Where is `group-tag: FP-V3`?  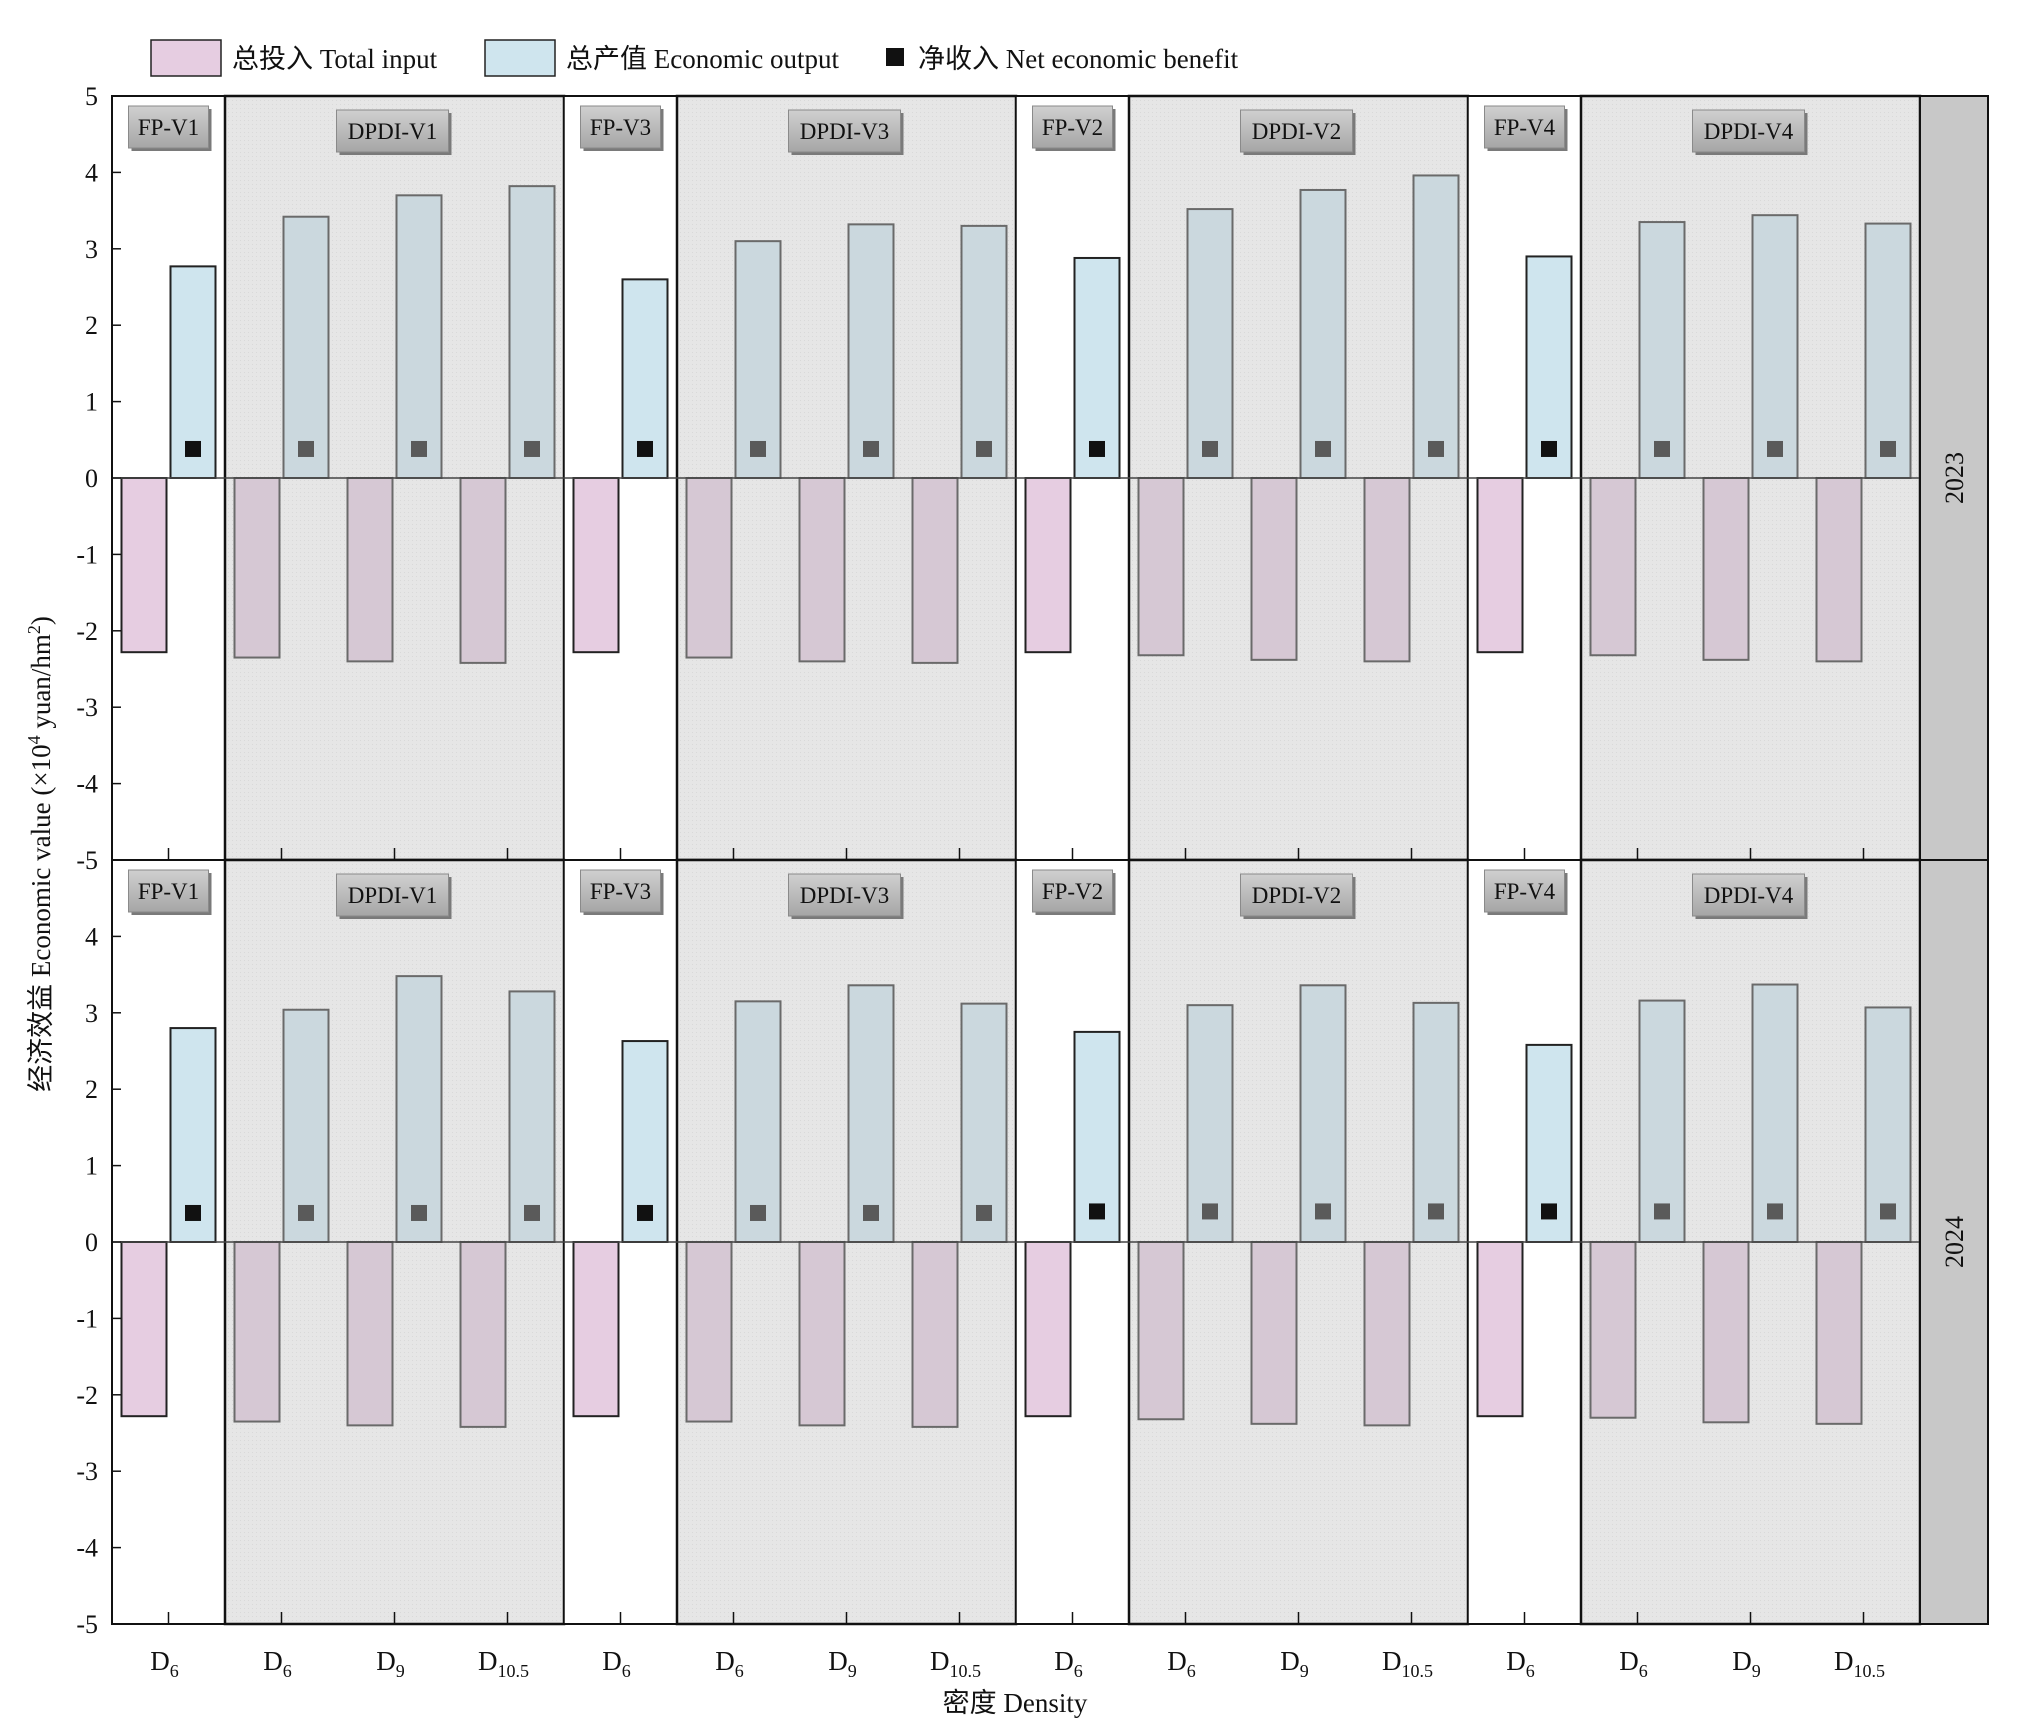 group-tag: FP-V3 is located at coordinates (622, 128).